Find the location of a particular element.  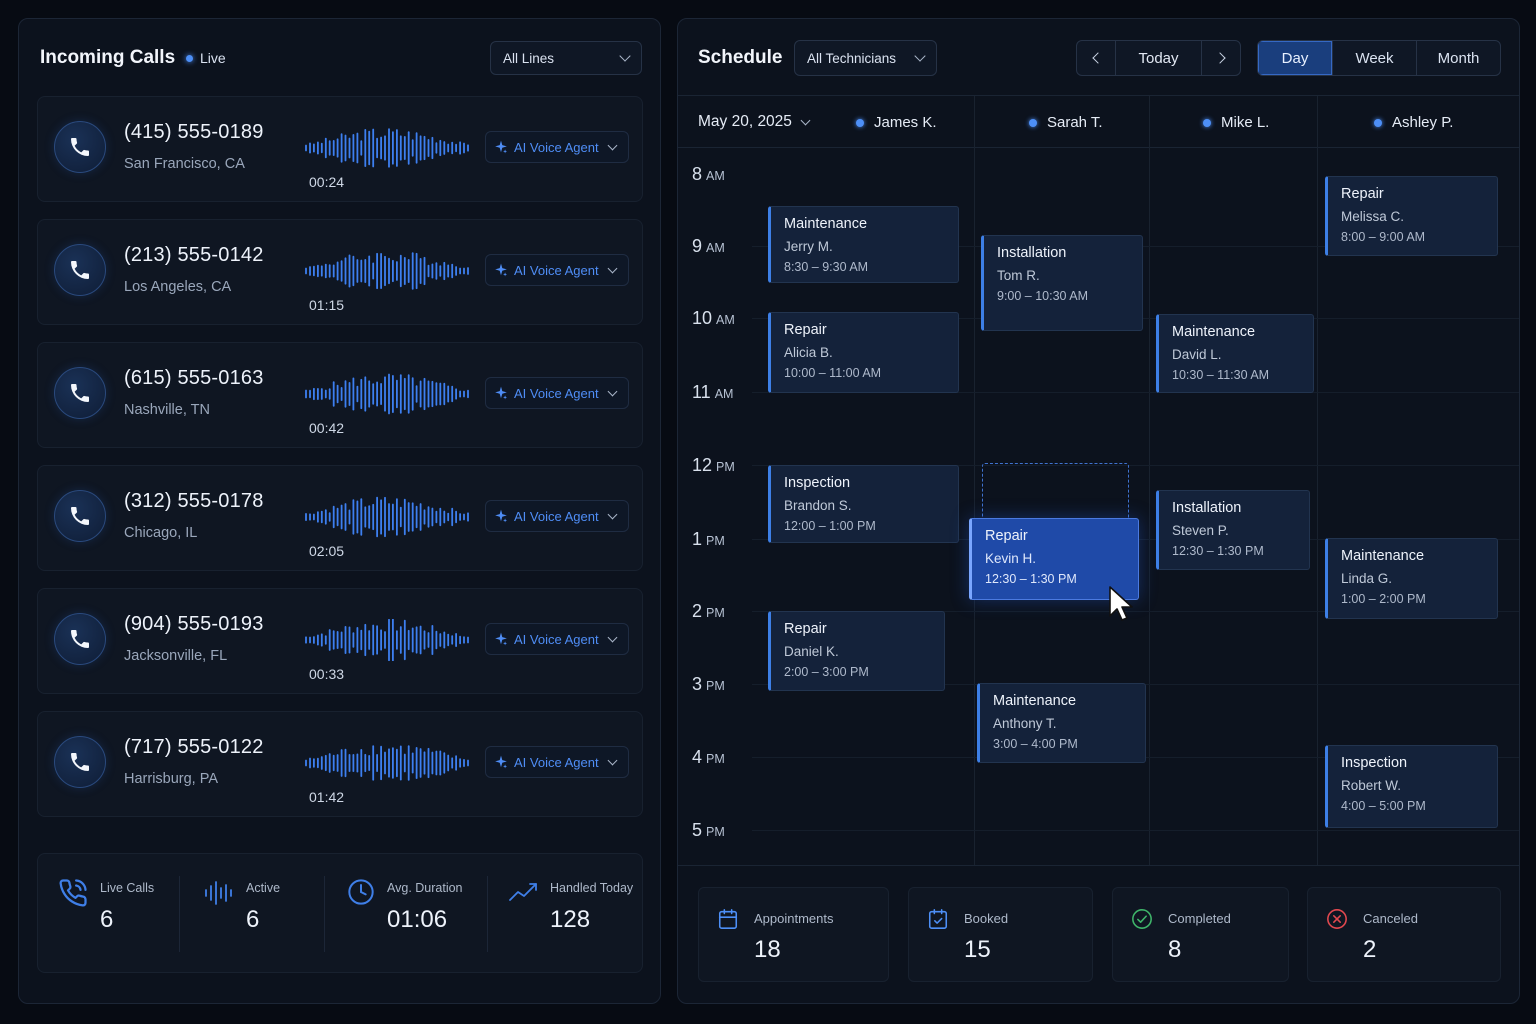

customer-name: Jerry M. is located at coordinates (808, 246).